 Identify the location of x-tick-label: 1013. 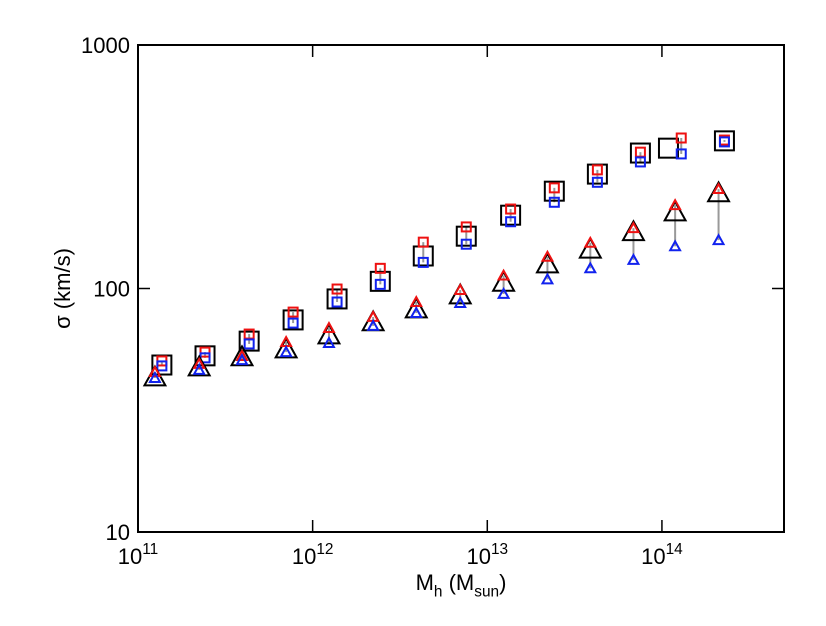
(487, 555).